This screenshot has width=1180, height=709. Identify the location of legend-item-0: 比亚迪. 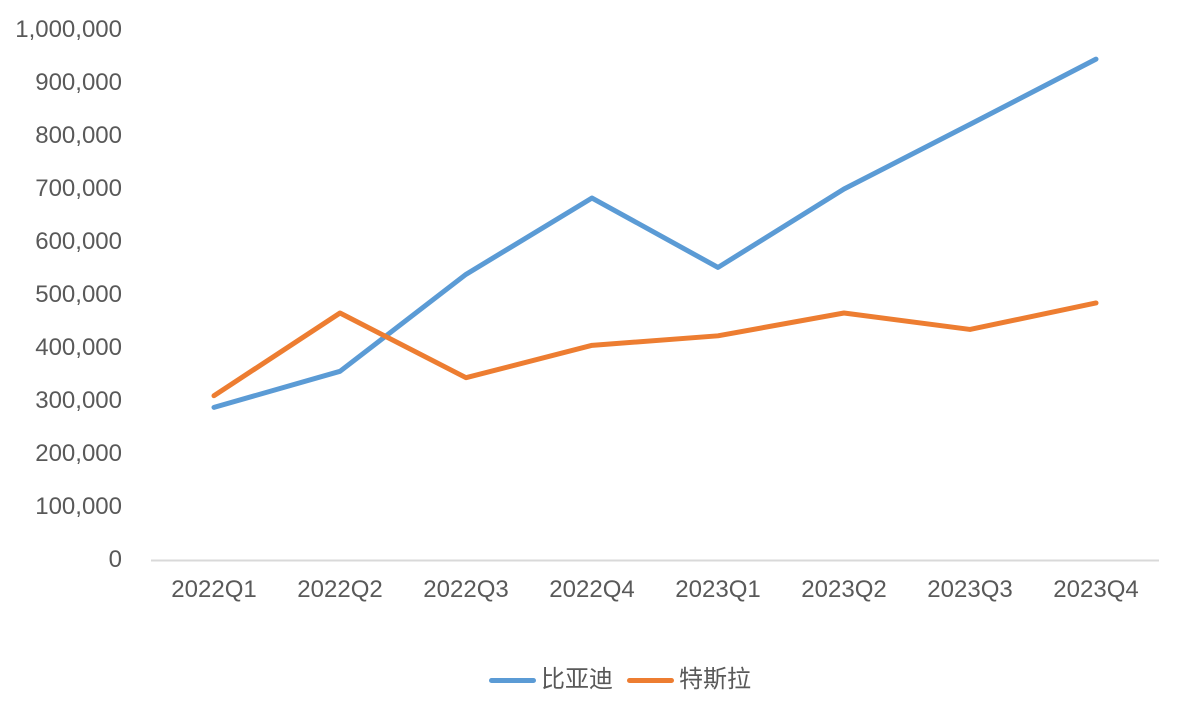
(551, 680).